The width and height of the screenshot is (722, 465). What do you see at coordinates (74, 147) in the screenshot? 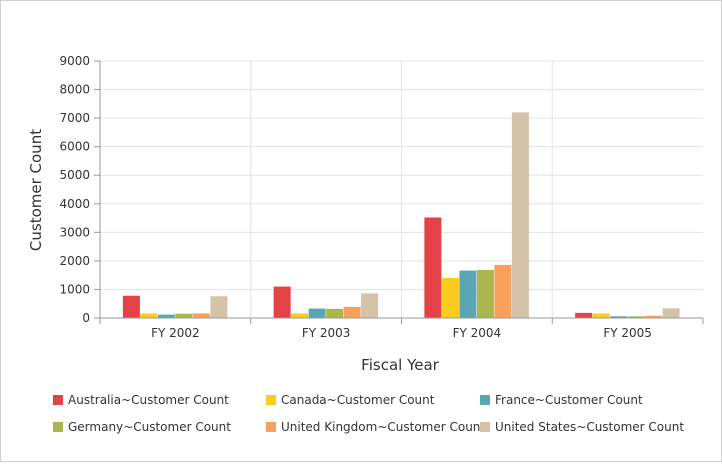
I see `y-tick-label: 6000` at bounding box center [74, 147].